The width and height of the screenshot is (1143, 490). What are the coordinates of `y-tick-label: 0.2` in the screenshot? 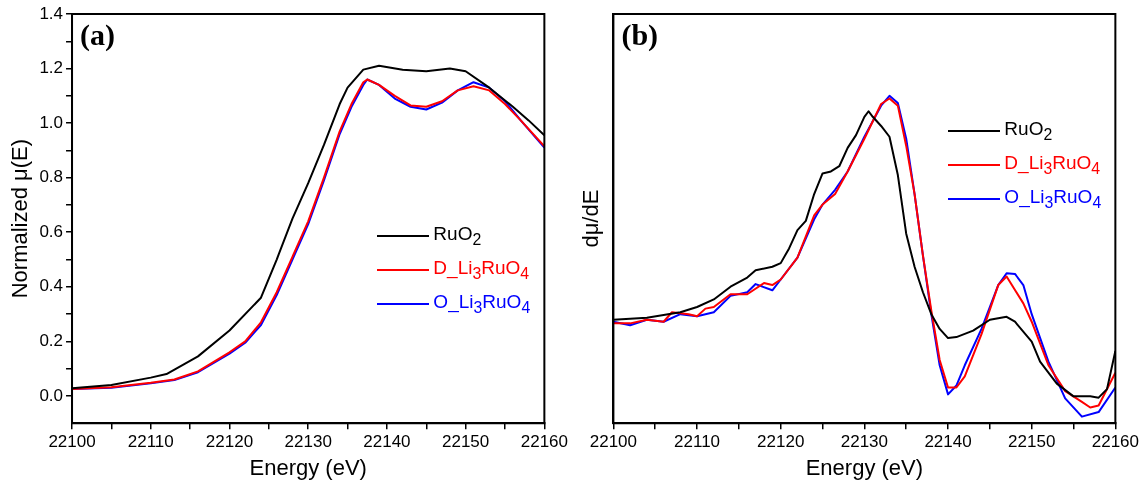 It's located at (51, 341).